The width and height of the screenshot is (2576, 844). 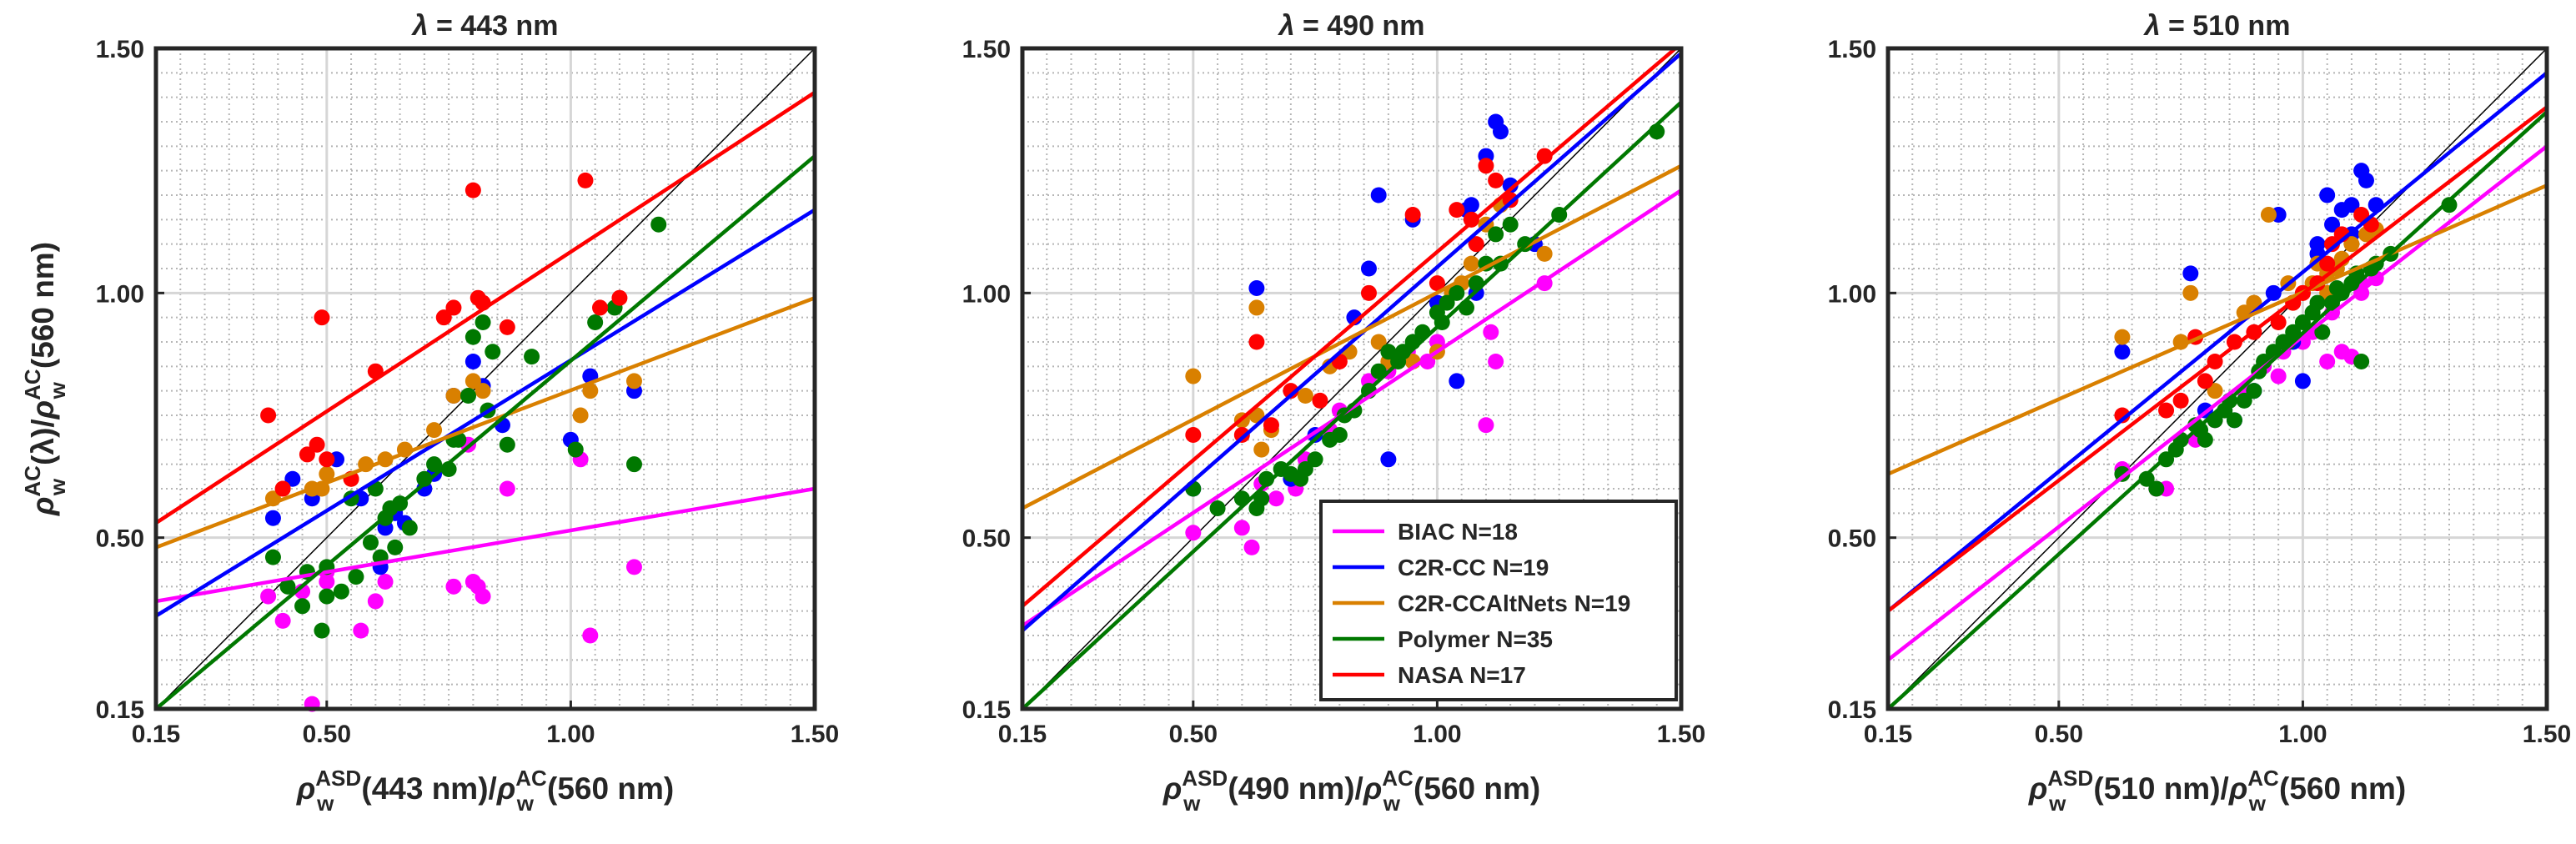 What do you see at coordinates (2217, 791) in the screenshot?
I see `x-axis-label: ρASD w (510 nm)/ρAC w (560 nm)` at bounding box center [2217, 791].